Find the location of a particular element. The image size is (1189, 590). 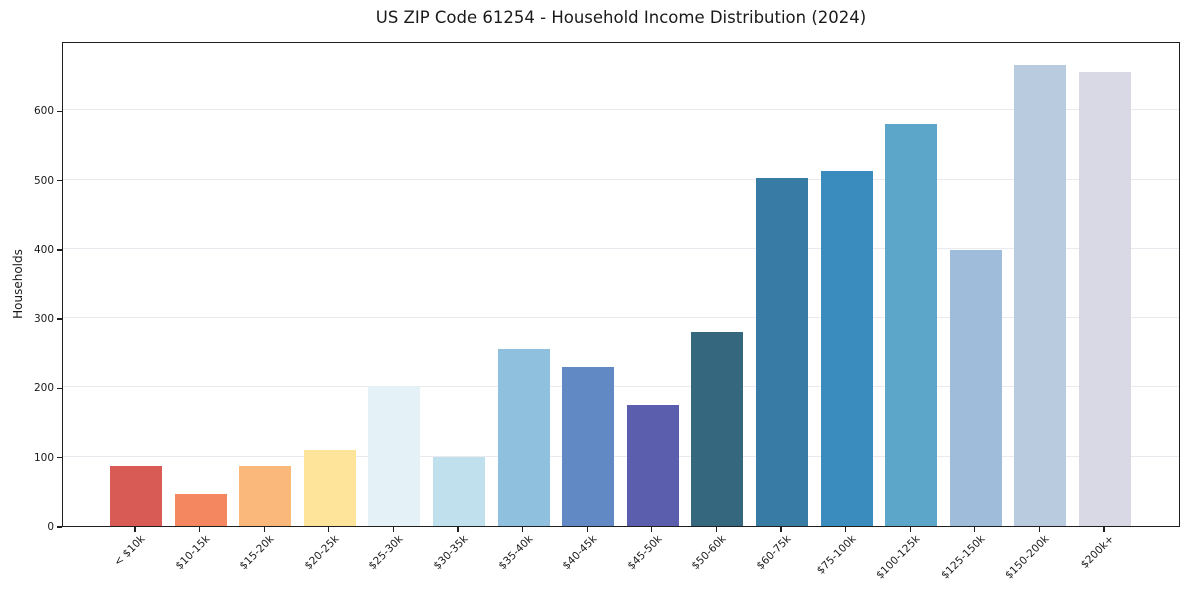

x-tick-label: $25-30k is located at coordinates (386, 553).